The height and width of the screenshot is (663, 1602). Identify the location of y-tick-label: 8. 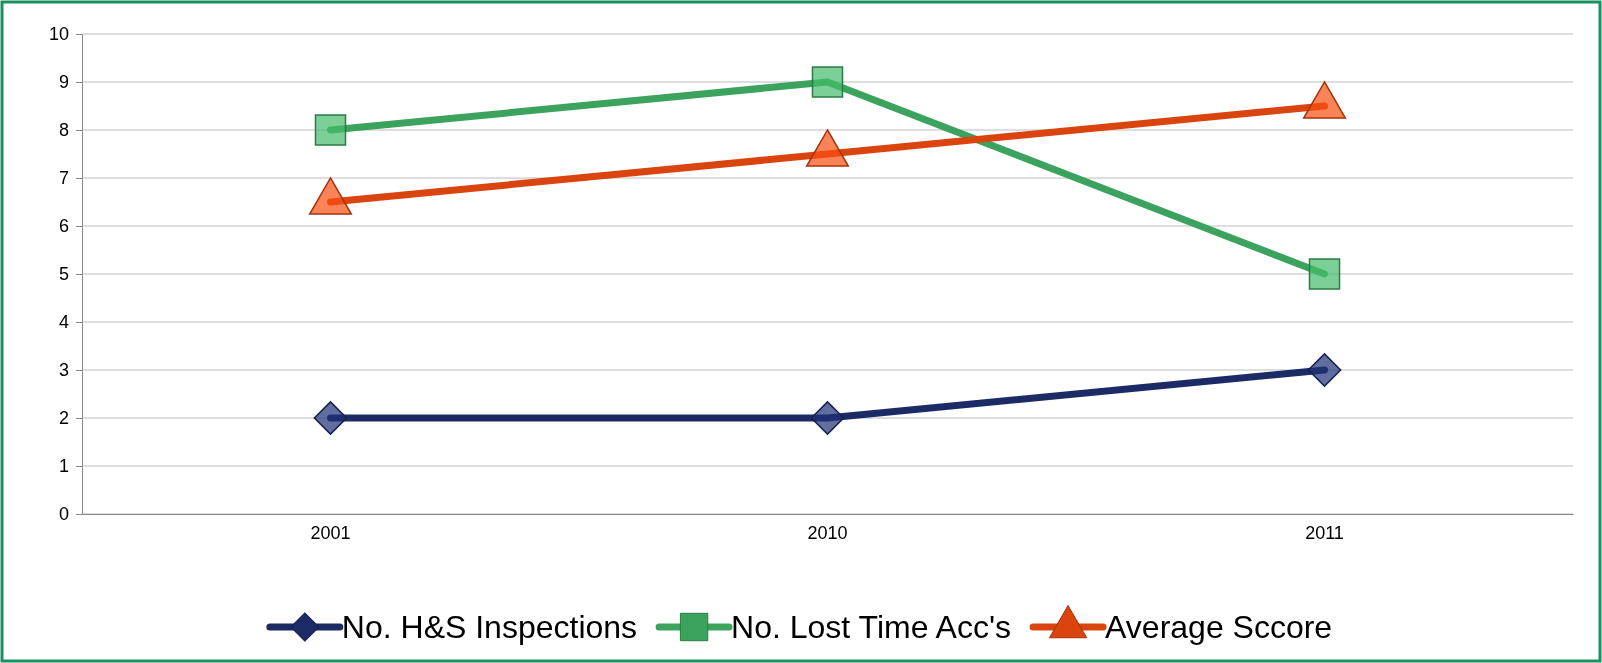
(63, 130).